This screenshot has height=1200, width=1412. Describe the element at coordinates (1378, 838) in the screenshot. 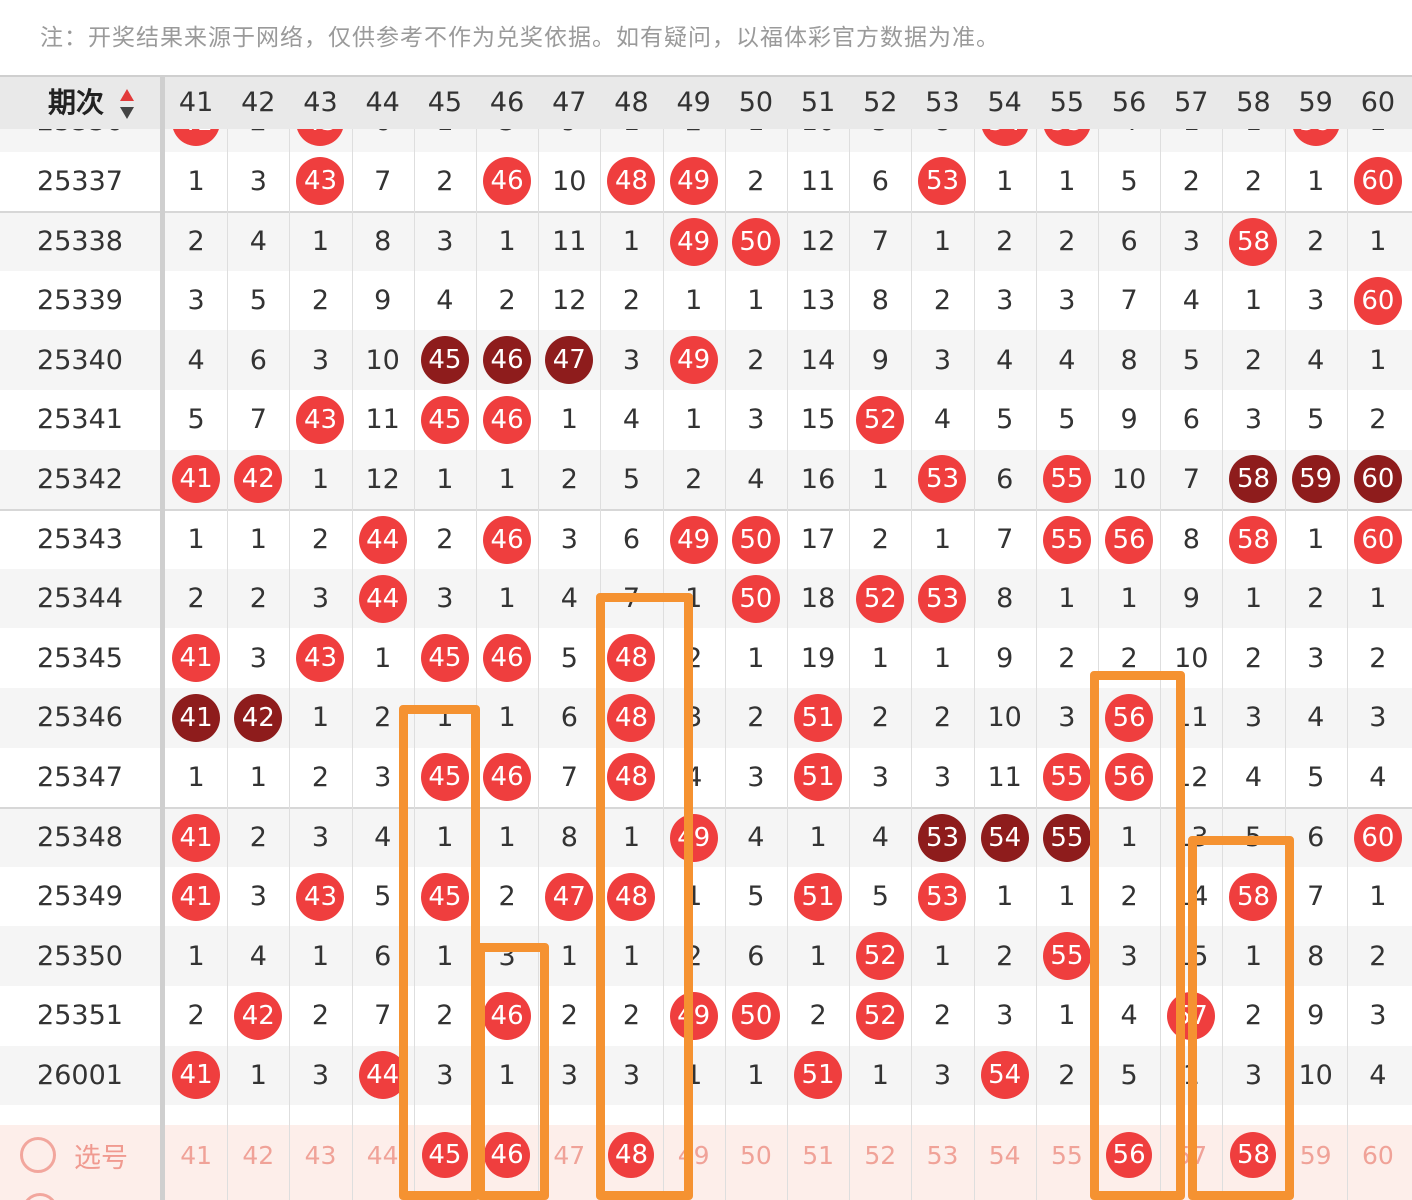

I see `hit-cell: 60` at that location.